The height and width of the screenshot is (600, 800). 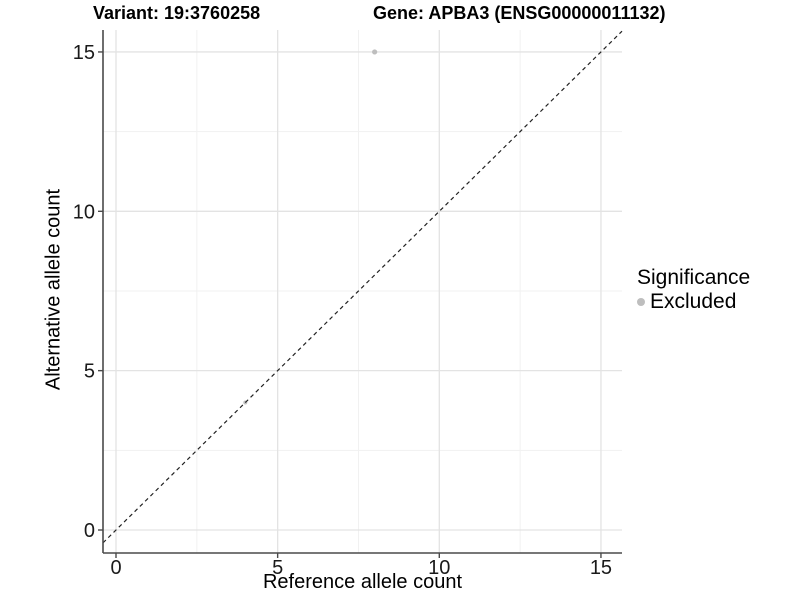 I want to click on x-tick-label: 15, so click(x=601, y=568).